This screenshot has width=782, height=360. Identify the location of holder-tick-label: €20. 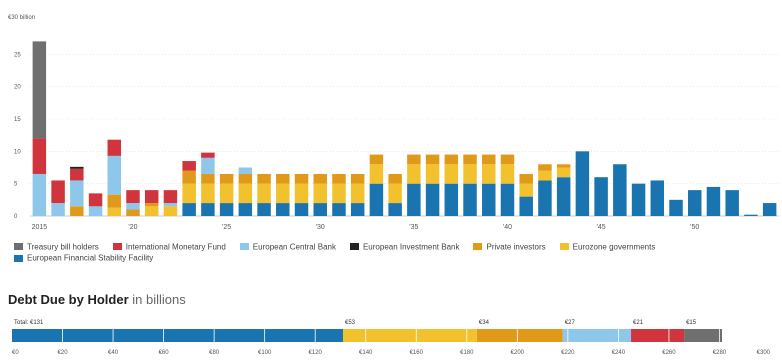
(63, 353).